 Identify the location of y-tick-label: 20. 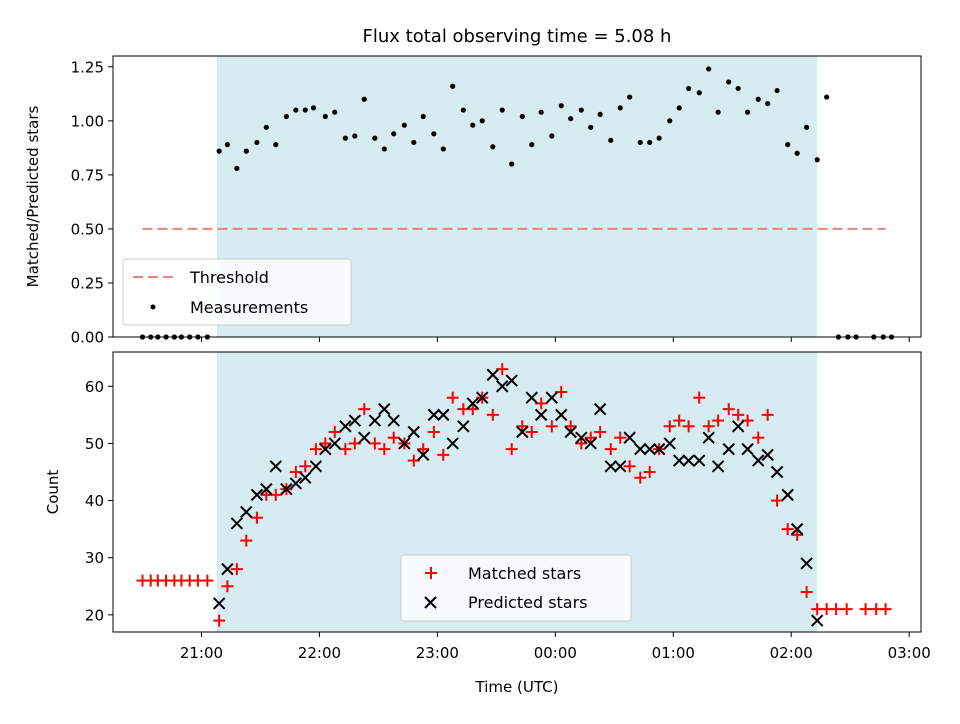
(94, 615).